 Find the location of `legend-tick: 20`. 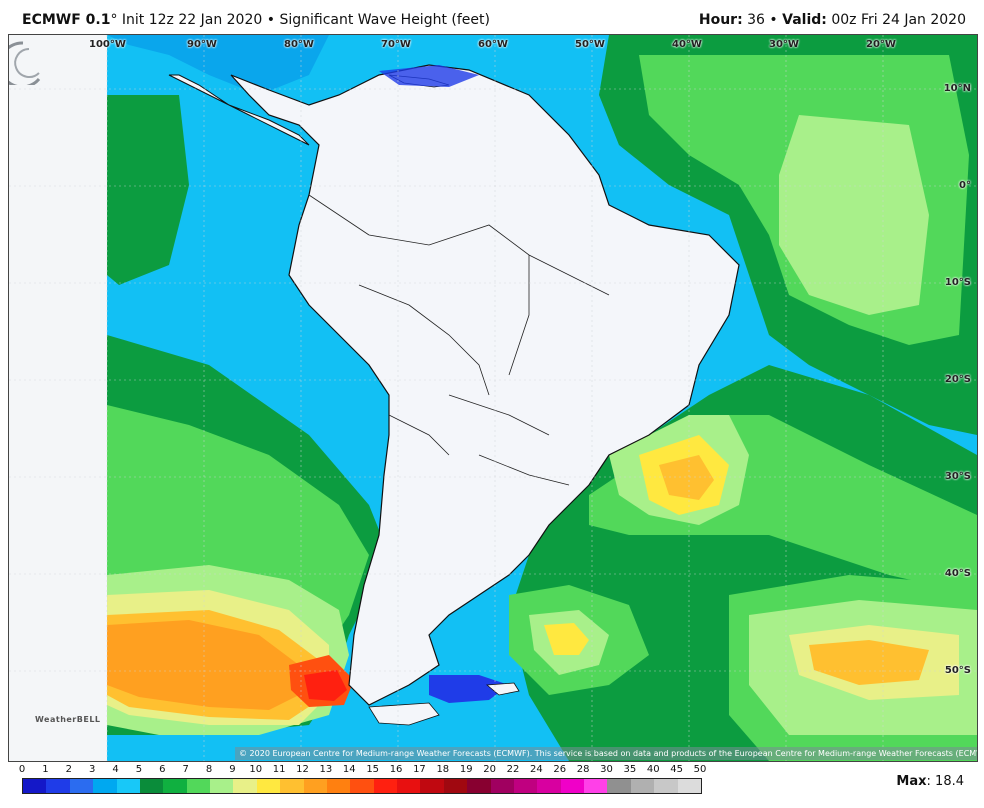

legend-tick: 20 is located at coordinates (489, 769).